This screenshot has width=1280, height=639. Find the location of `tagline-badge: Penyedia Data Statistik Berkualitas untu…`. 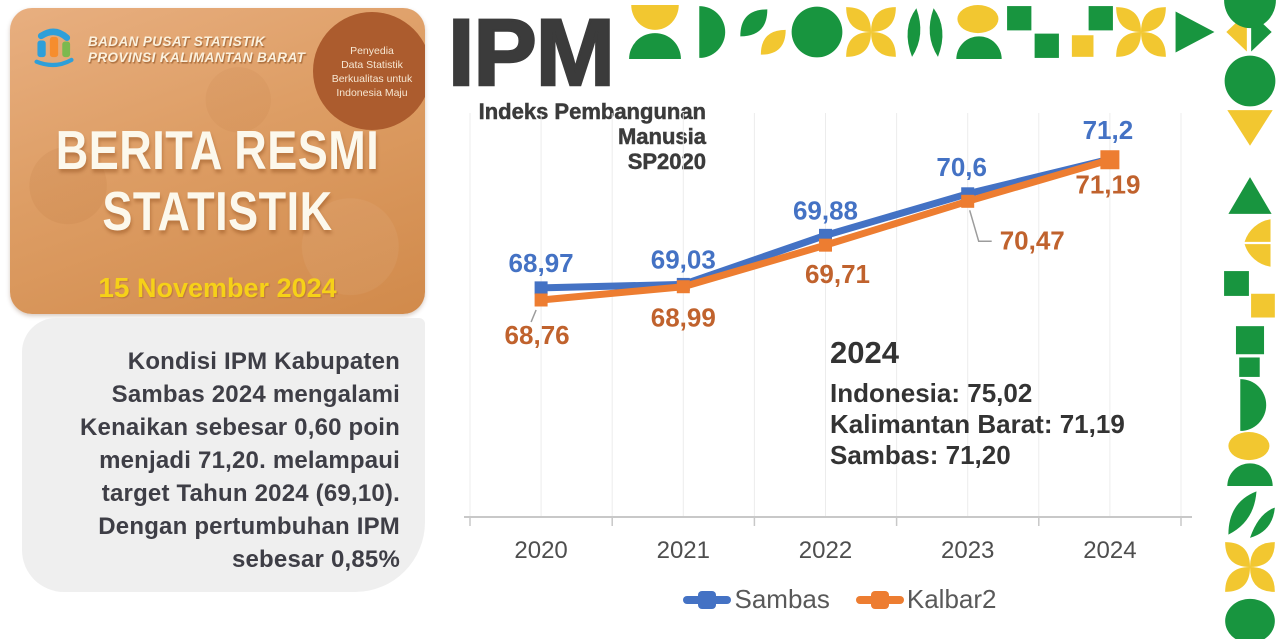

tagline-badge: Penyedia Data Statistik Berkualitas untu… is located at coordinates (369, 71).